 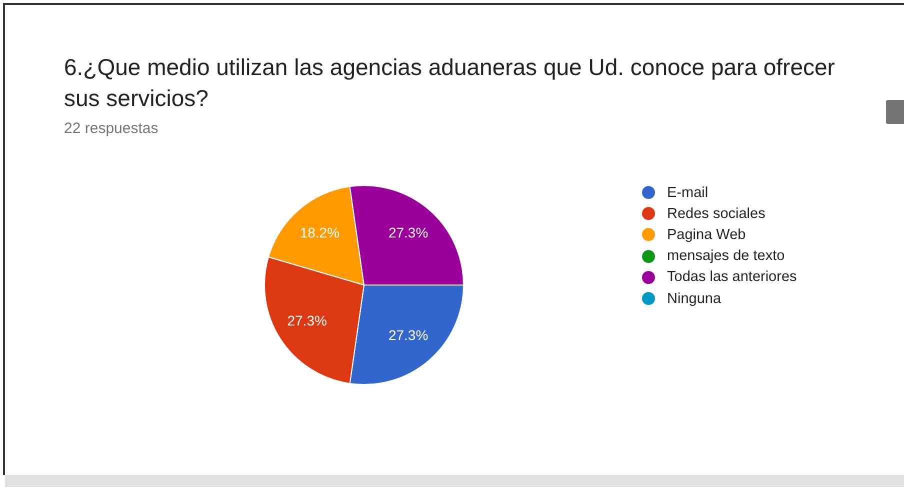 What do you see at coordinates (726, 256) in the screenshot?
I see `legend-label: mensajes de texto` at bounding box center [726, 256].